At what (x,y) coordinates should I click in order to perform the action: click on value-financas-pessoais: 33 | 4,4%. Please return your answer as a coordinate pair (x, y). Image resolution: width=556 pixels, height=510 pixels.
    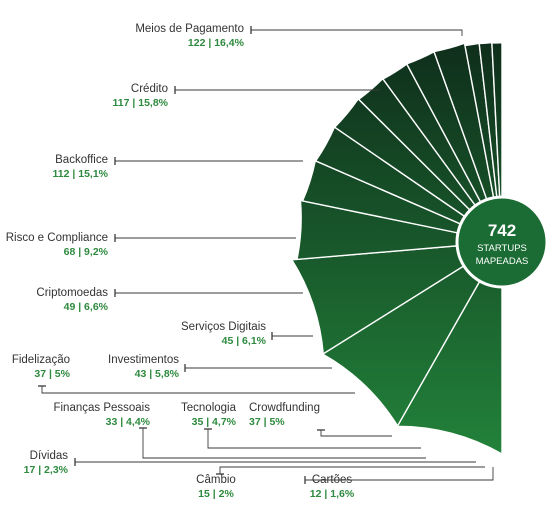
    Looking at the image, I should click on (128, 422).